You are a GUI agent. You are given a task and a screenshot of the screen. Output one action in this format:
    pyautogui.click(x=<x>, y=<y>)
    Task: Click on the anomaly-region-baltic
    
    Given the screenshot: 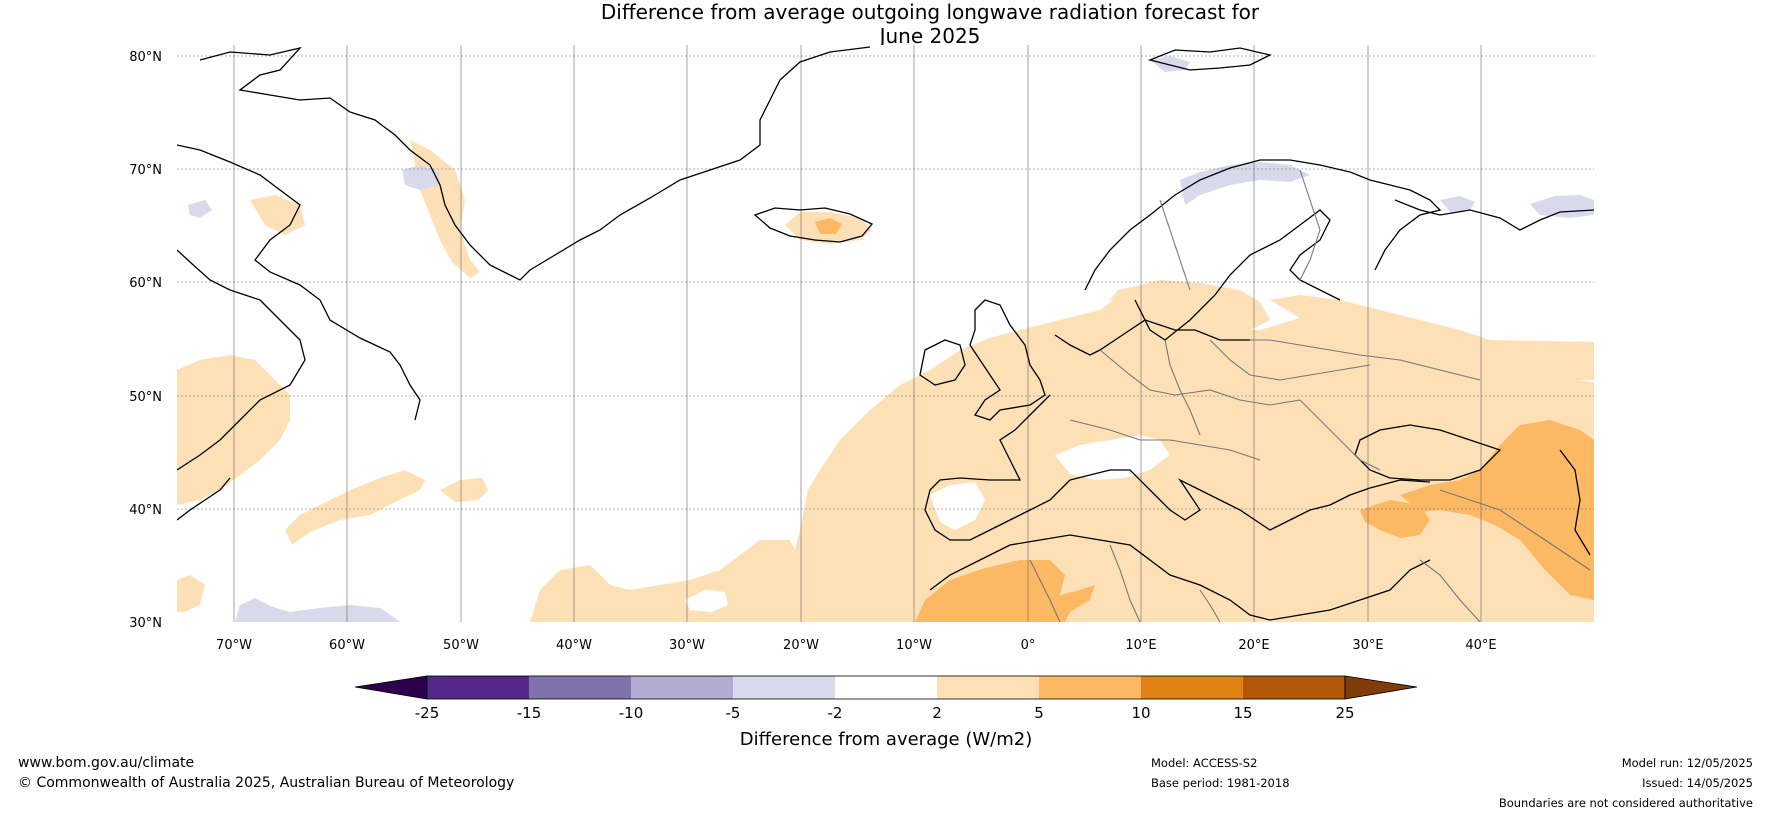 What is the action you would take?
    pyautogui.click(x=1432, y=337)
    